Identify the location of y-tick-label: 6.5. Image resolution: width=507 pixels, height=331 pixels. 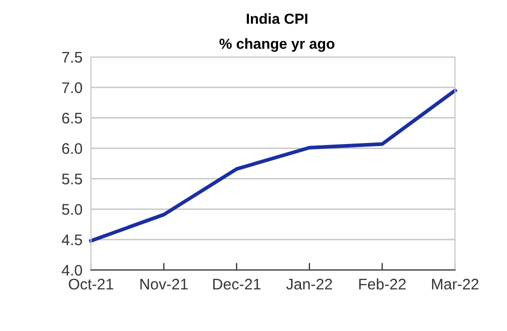
(72, 118).